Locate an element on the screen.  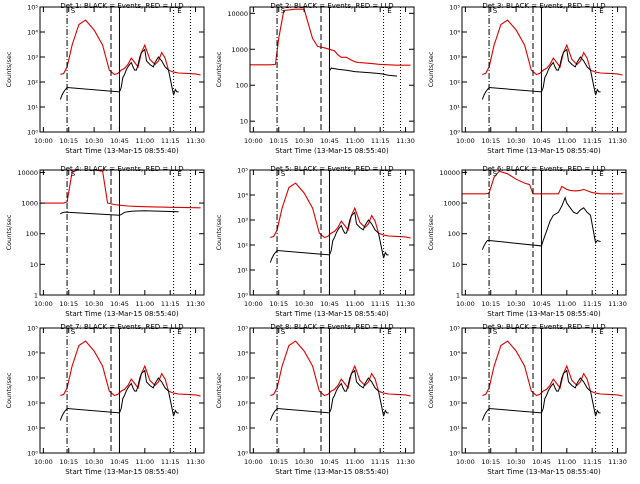
panel-title: Det 6: BLACK = Events, RED = LLD is located at coordinates (543, 169).